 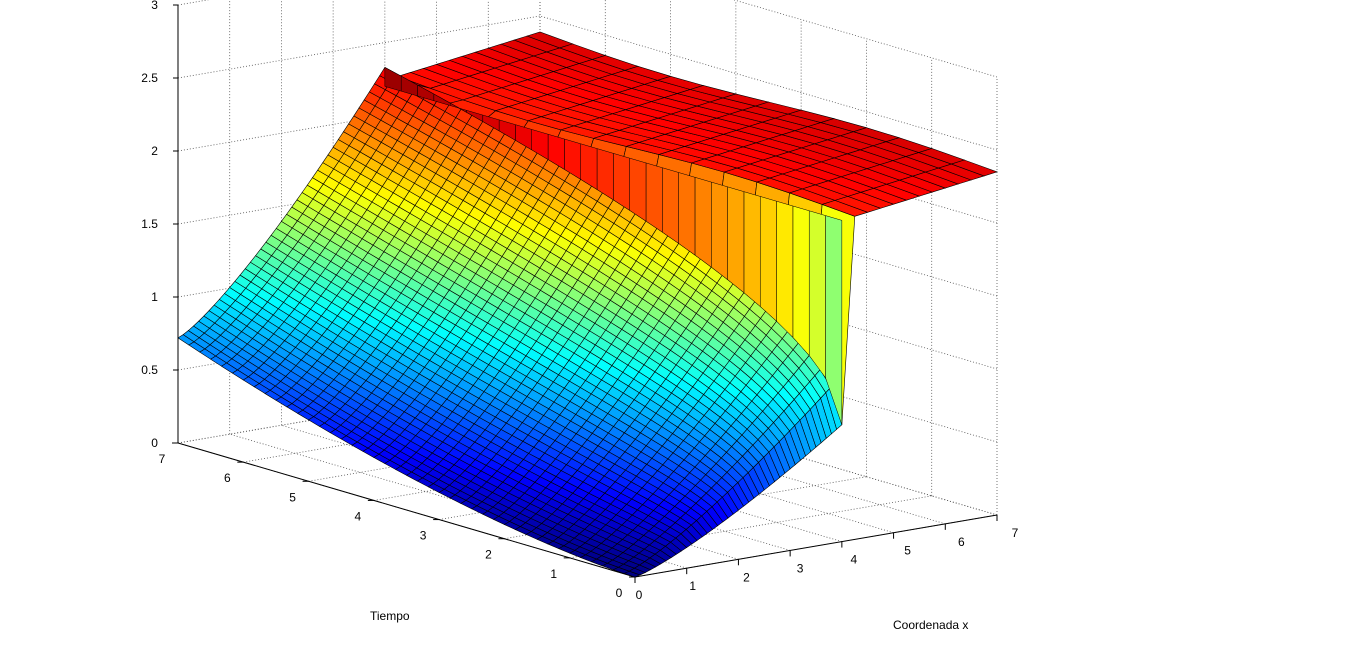 I want to click on y-axis-line, so click(x=406, y=510).